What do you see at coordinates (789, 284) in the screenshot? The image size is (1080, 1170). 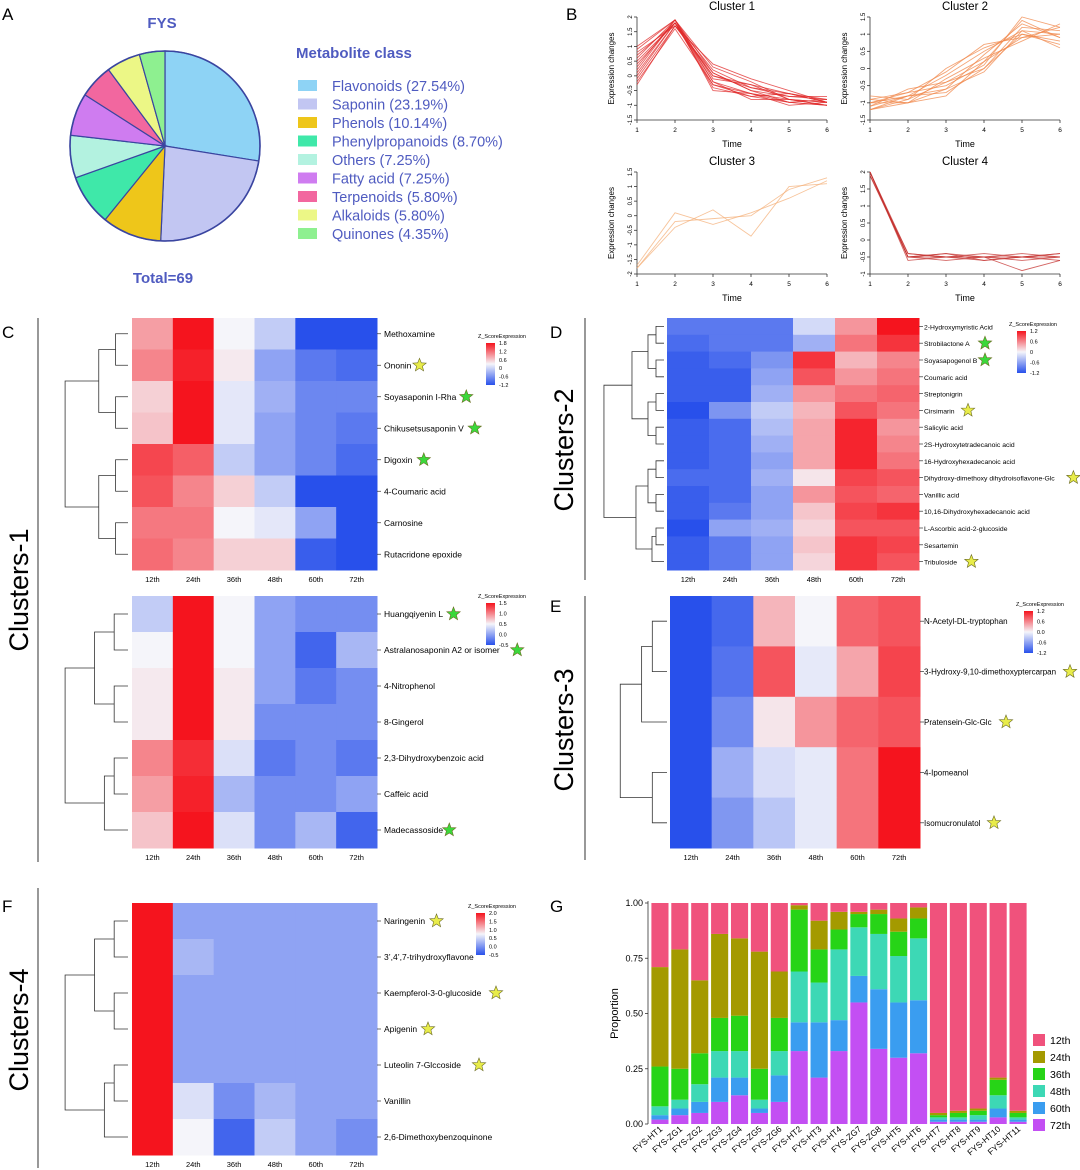 I see `x-tick-label: 5` at bounding box center [789, 284].